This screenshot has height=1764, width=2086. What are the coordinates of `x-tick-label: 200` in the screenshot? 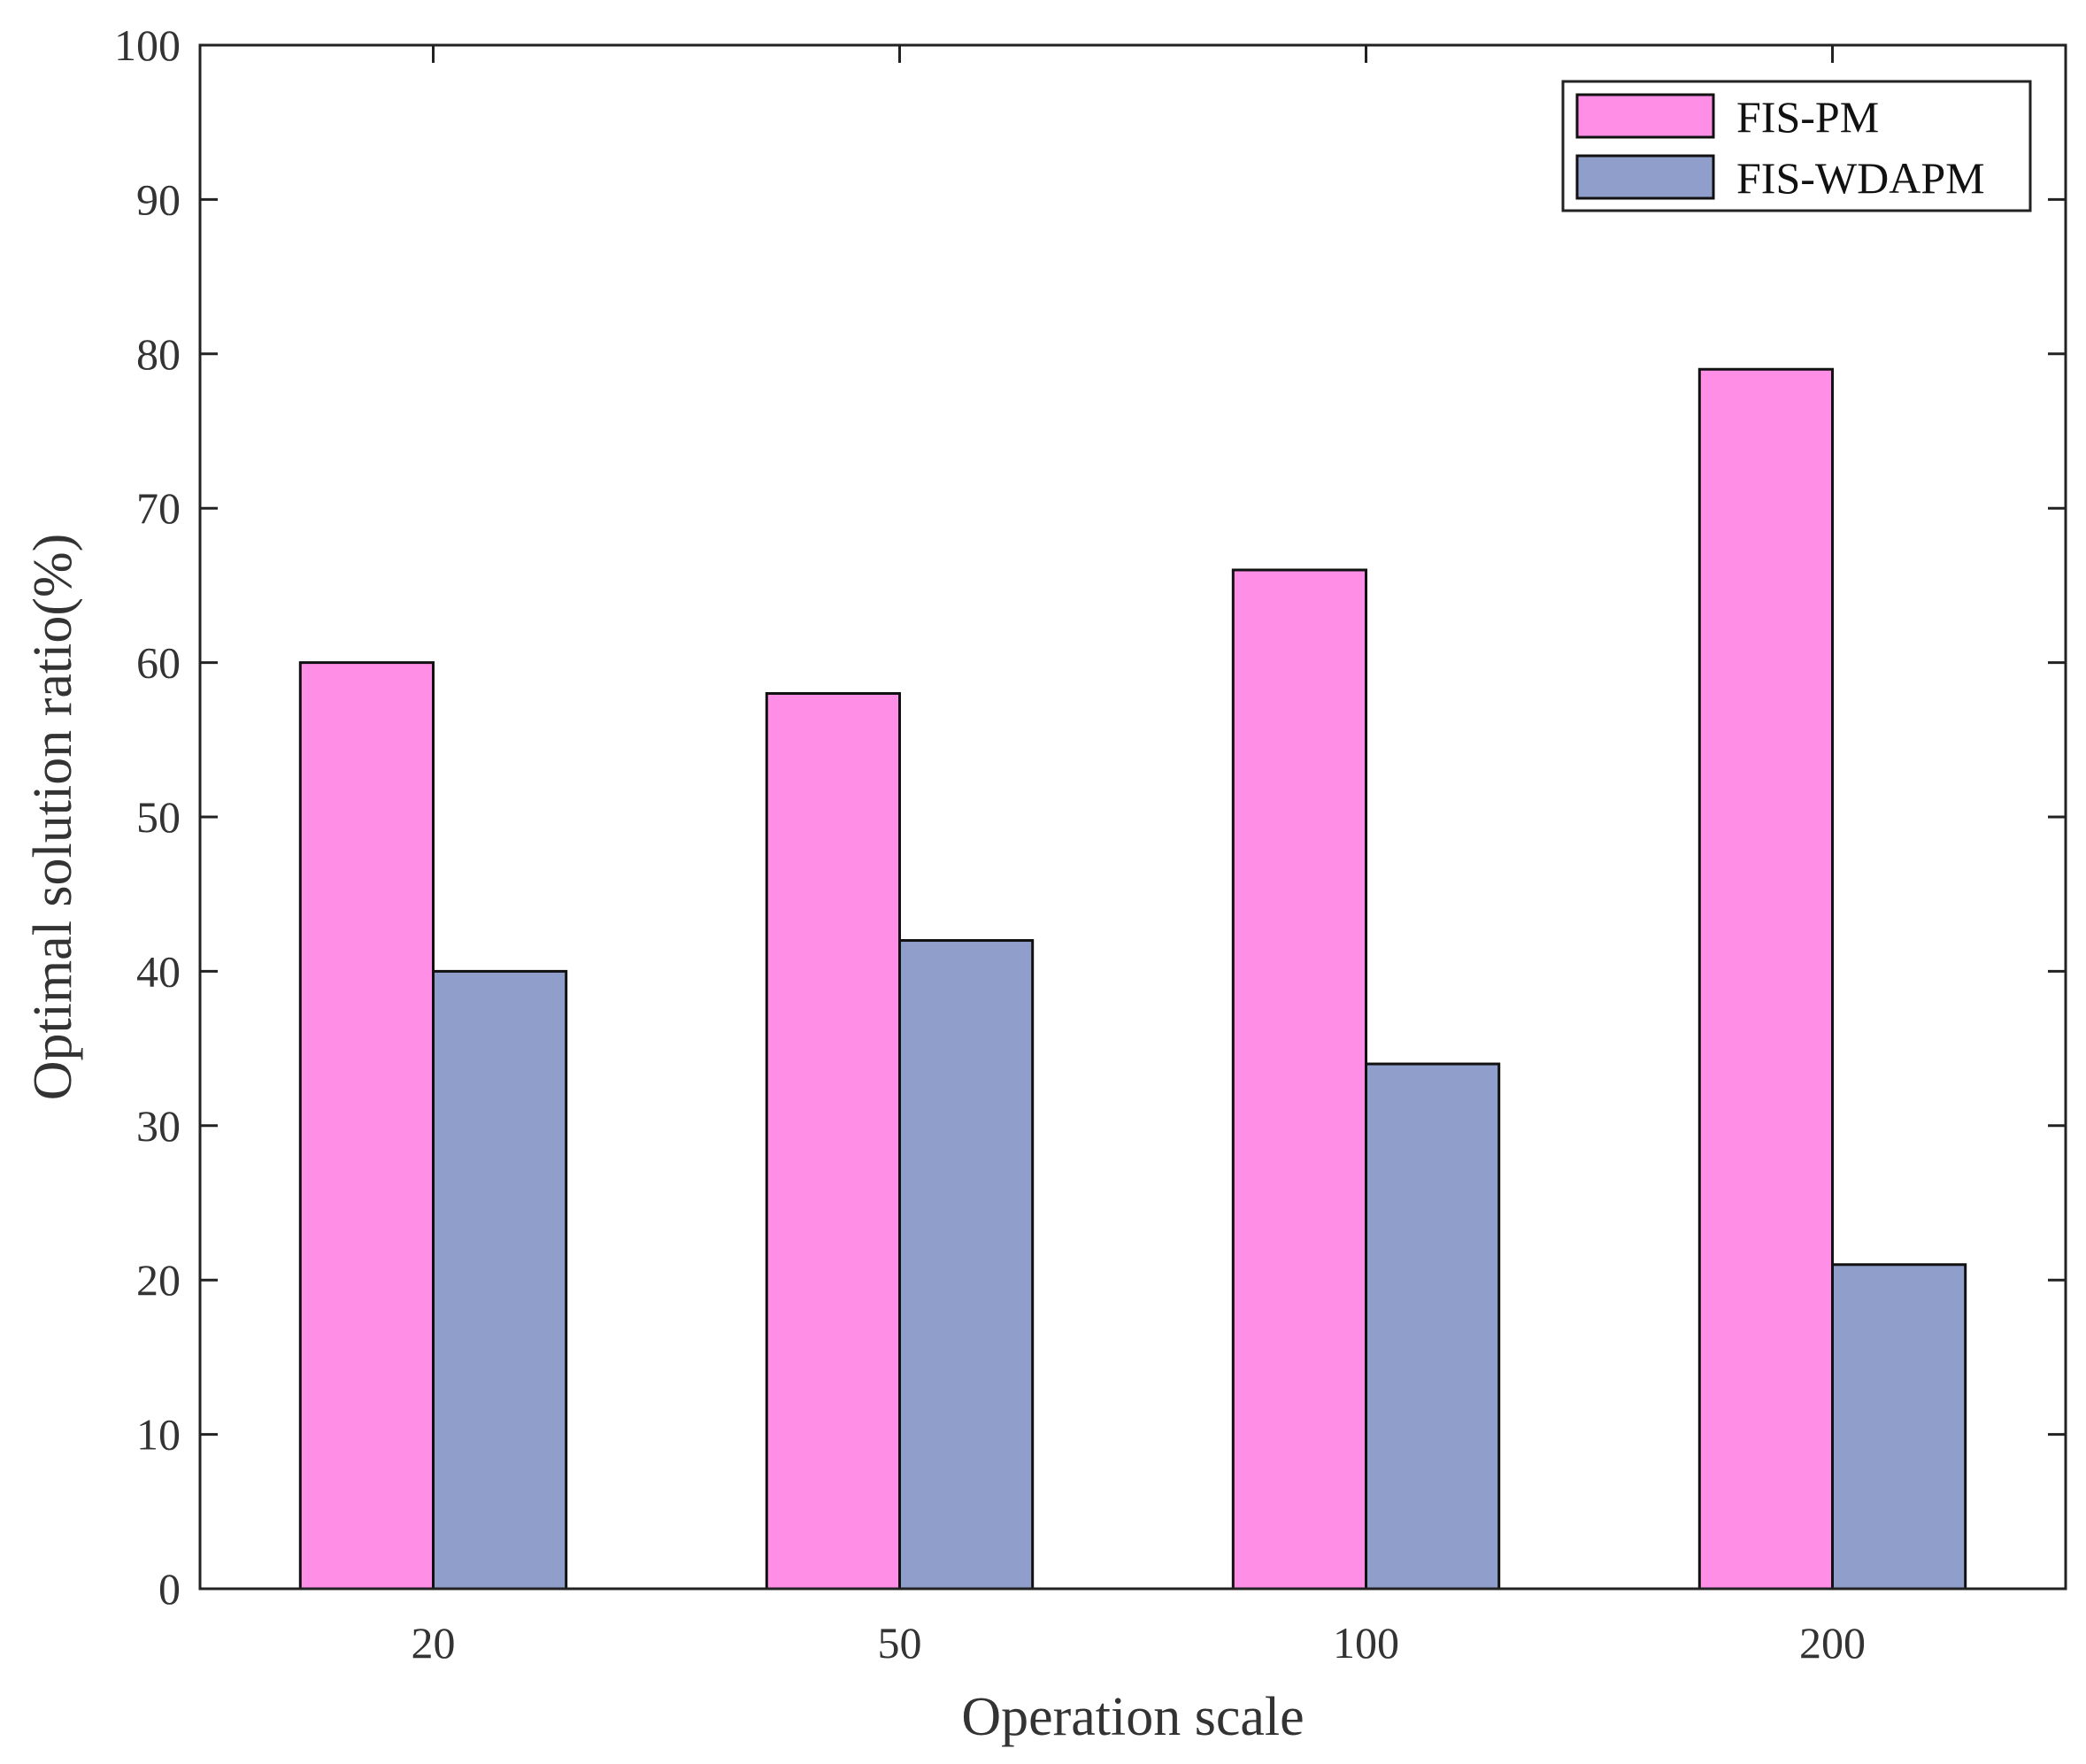 It's located at (1832, 1643).